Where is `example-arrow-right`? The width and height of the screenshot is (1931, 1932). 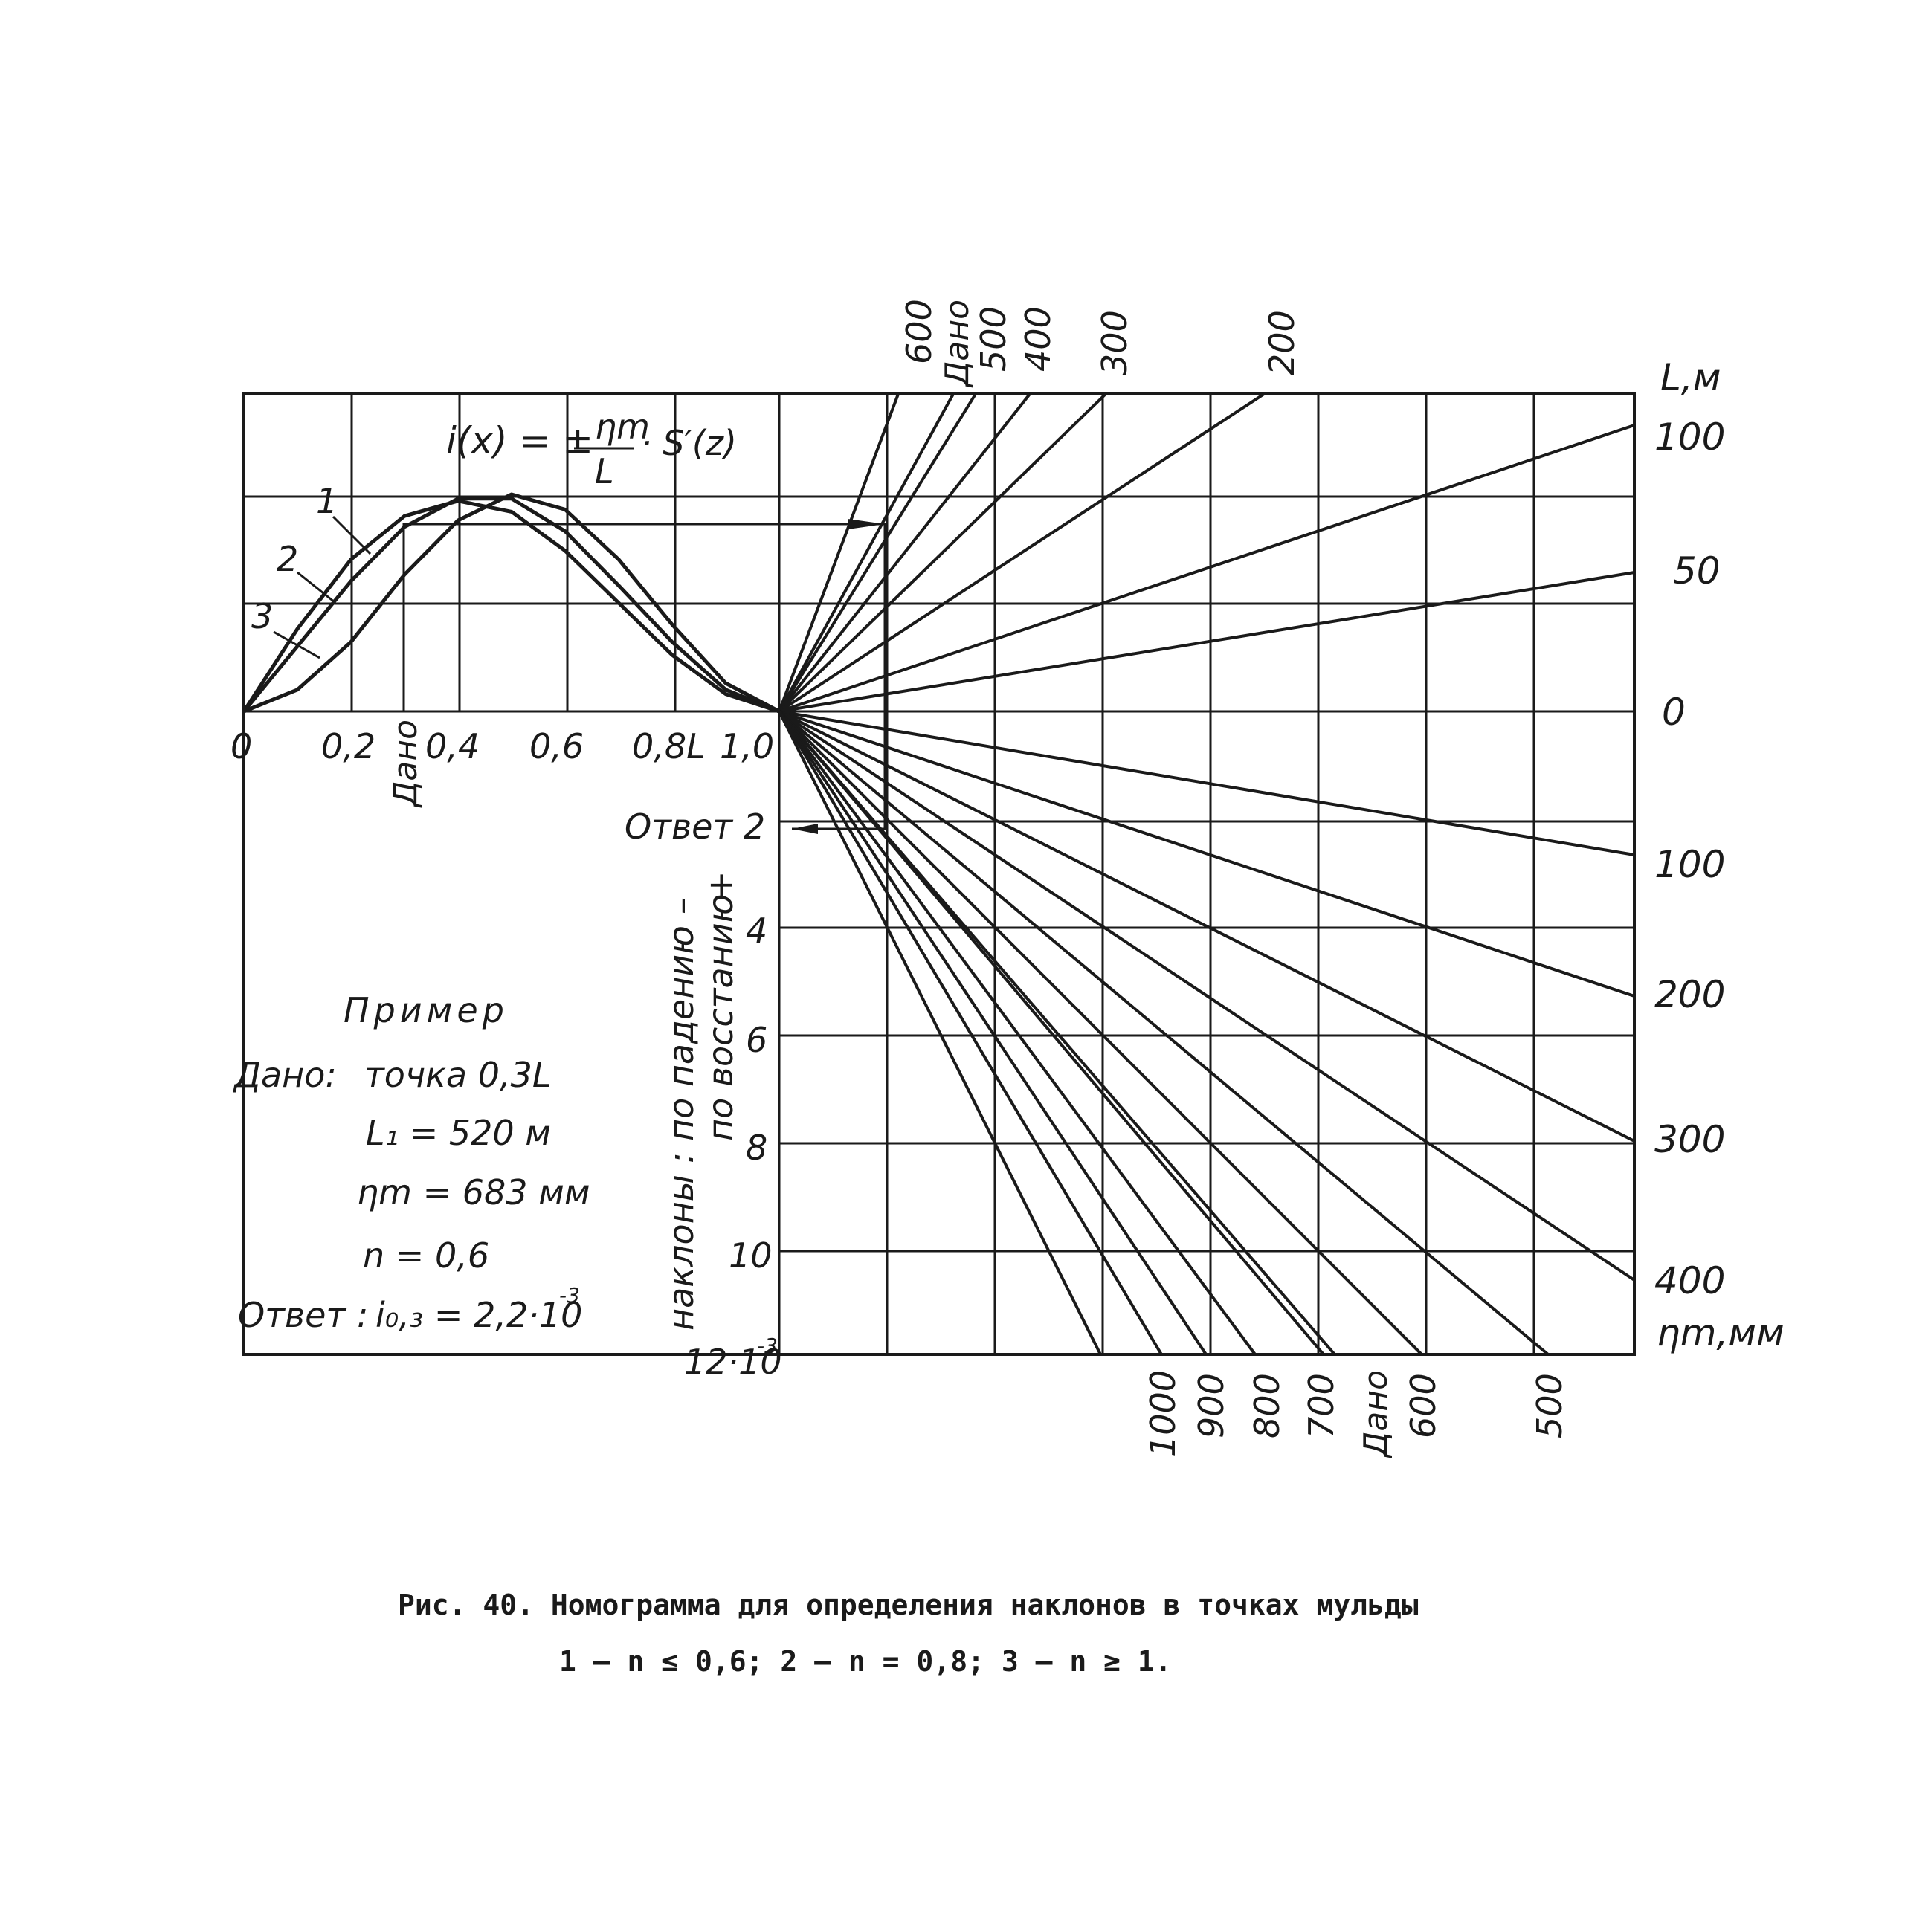
example-arrow-right is located at coordinates (866, 524).